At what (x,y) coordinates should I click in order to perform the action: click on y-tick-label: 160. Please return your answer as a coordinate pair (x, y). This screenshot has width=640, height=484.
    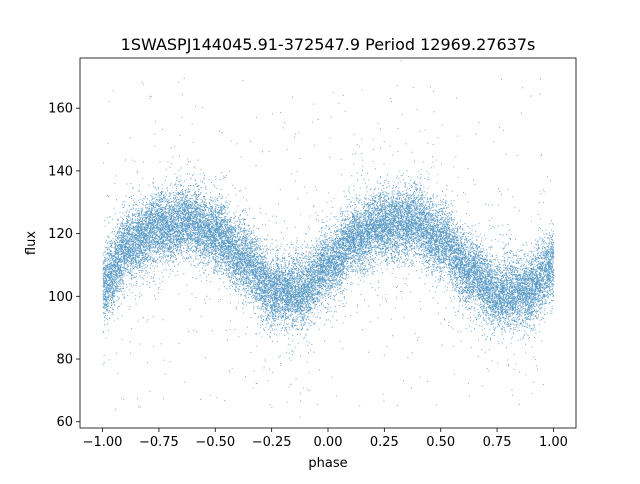
    Looking at the image, I should click on (60, 109).